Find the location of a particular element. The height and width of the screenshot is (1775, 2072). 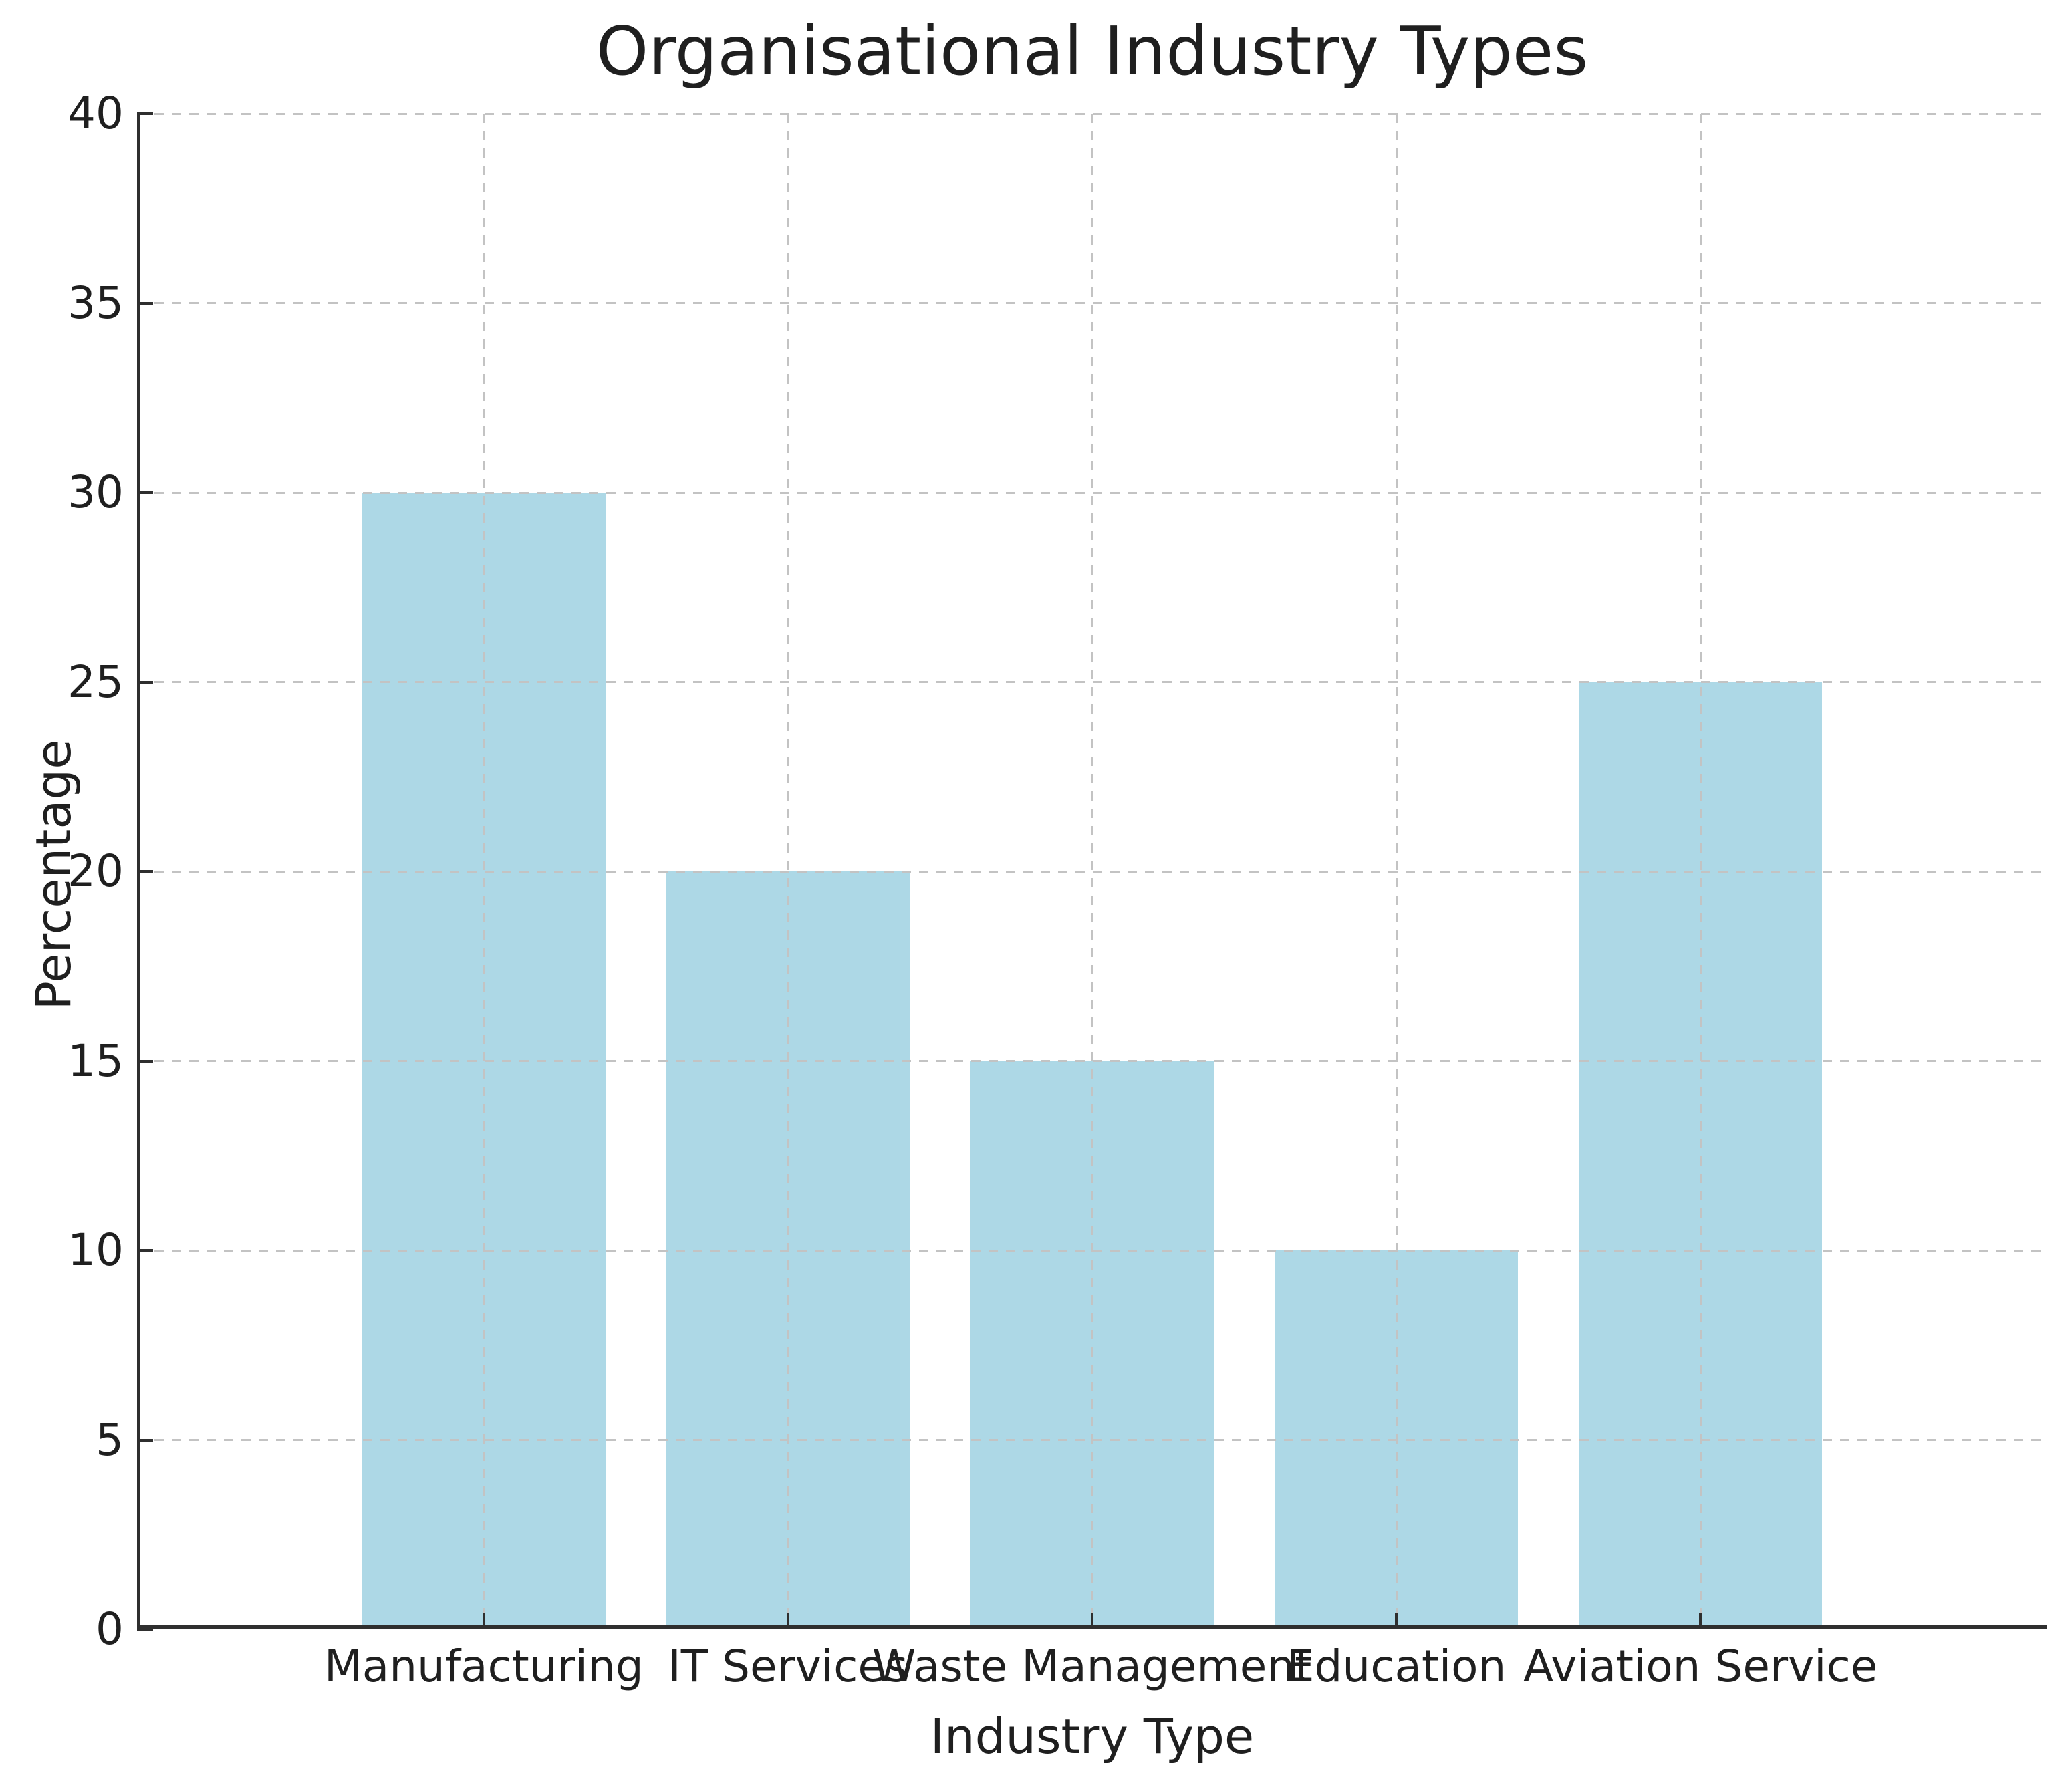

v-gridline-waste-management is located at coordinates (1092, 872).